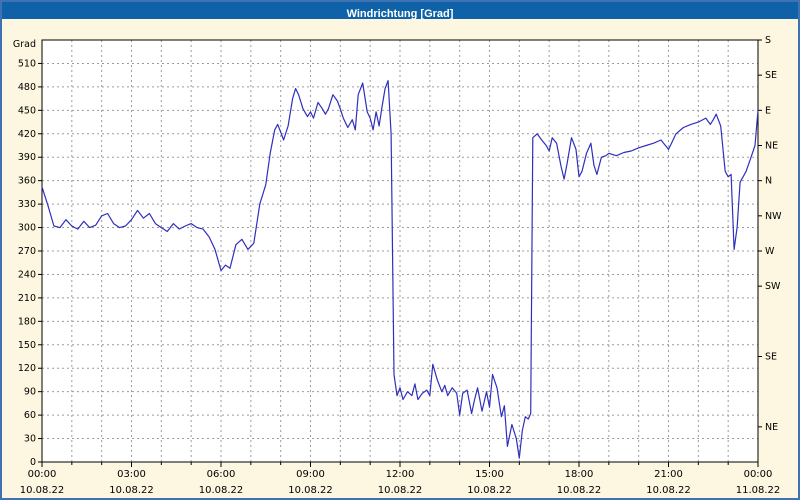  Describe the element at coordinates (400, 474) in the screenshot. I see `x-axis-time-label: 12:00` at that location.